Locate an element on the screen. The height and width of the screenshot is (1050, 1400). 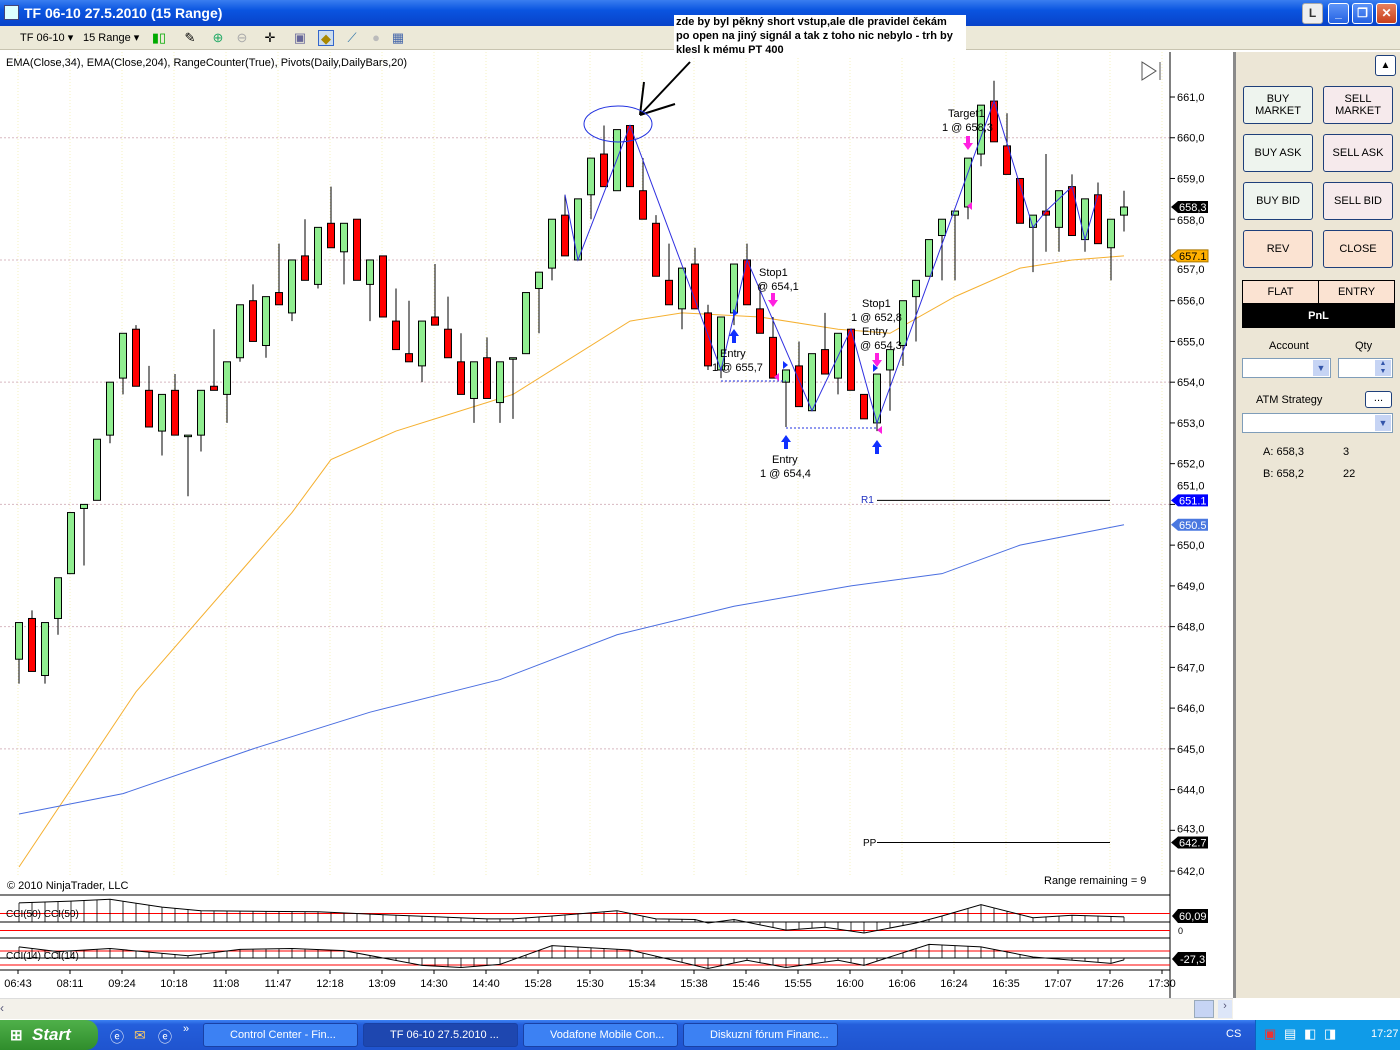
link-button: L is located at coordinates (1312, 13).